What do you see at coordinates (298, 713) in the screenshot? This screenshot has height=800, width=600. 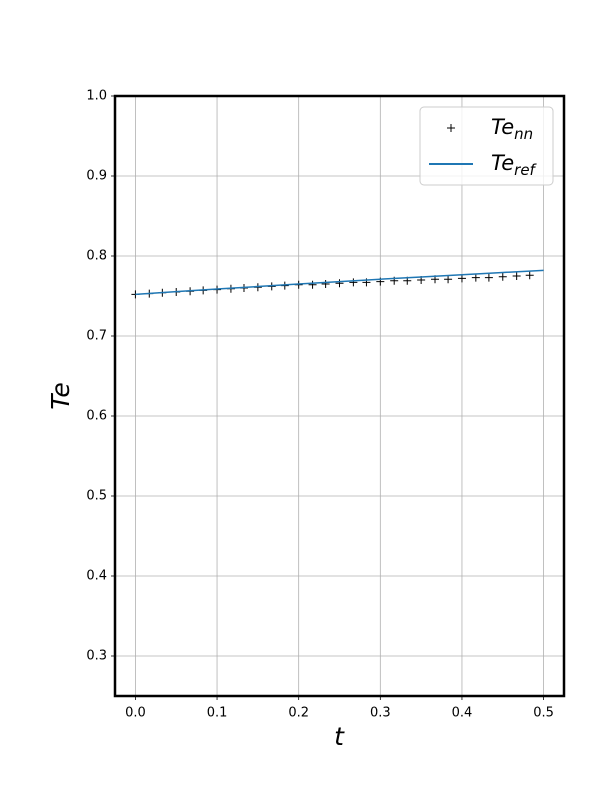 I see `x-tick-label: 0.2` at bounding box center [298, 713].